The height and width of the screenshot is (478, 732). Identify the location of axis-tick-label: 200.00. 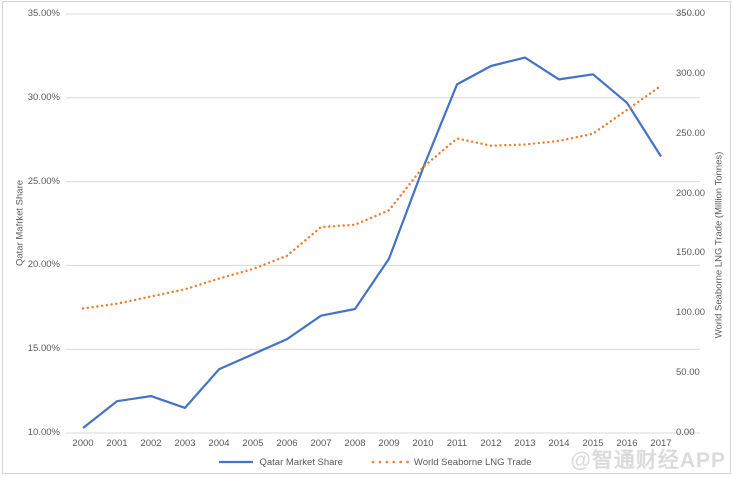
(691, 193).